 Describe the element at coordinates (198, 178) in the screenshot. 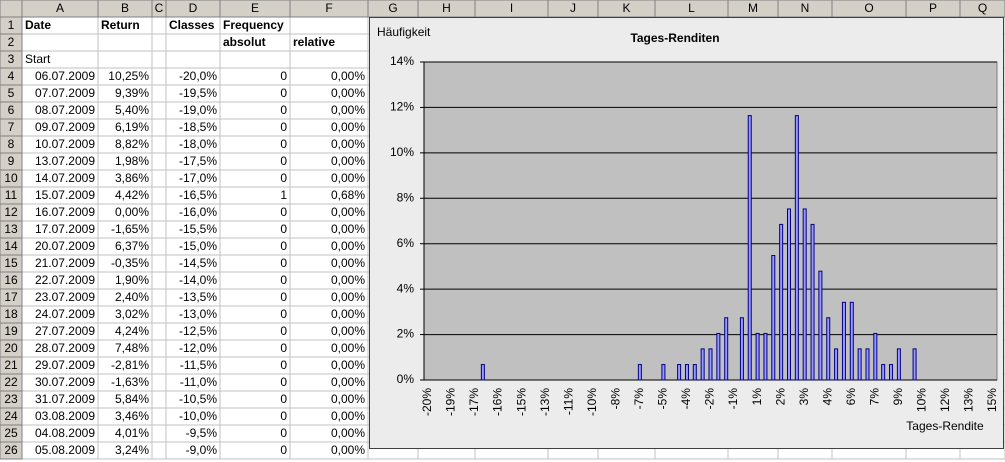

I see `data-cell: -17,0%` at that location.